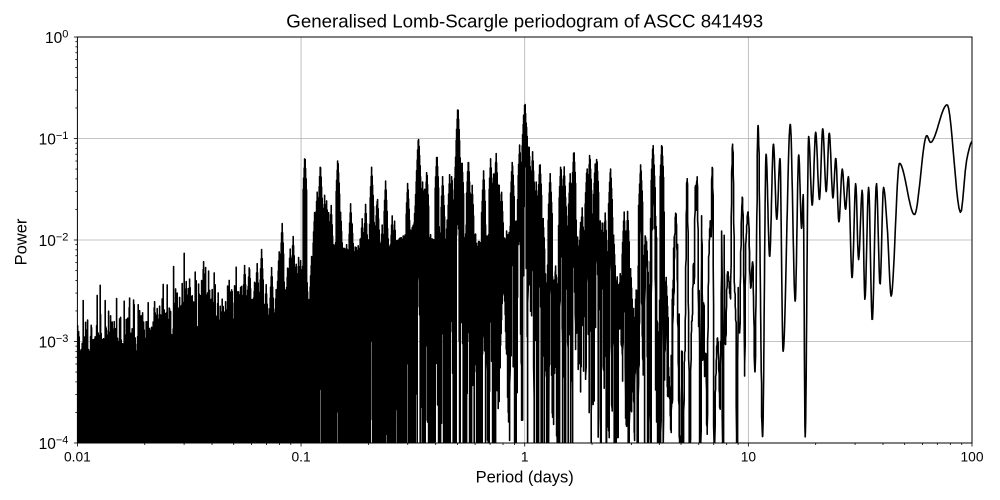 The image size is (1000, 500). I want to click on svg-text: 100, so click(971, 457).